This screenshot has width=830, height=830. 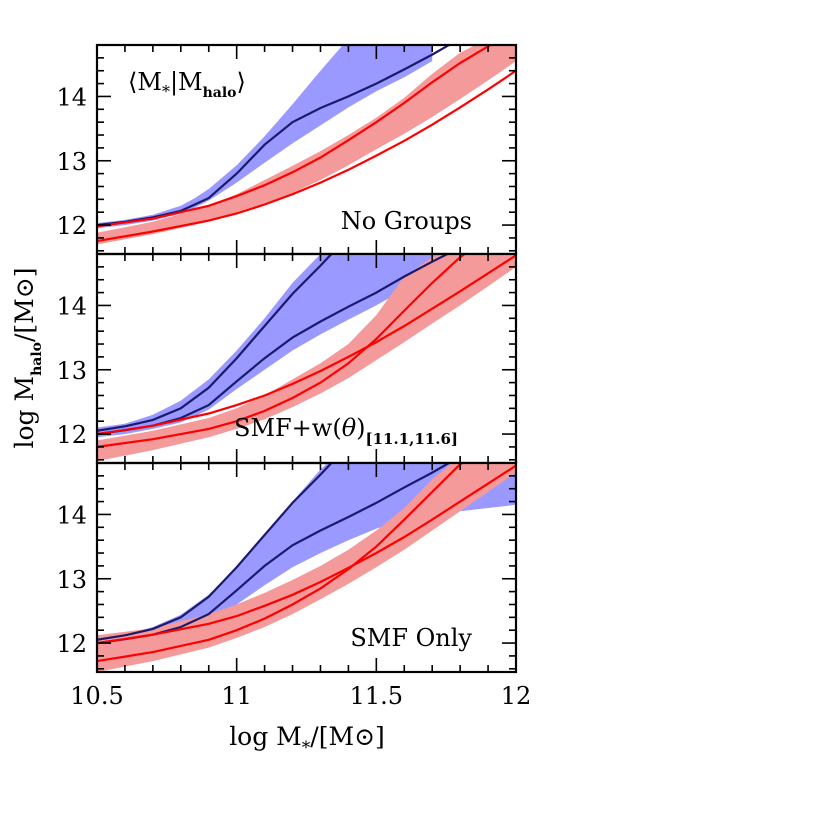 What do you see at coordinates (96, 696) in the screenshot?
I see `x-tick-label: 10.5` at bounding box center [96, 696].